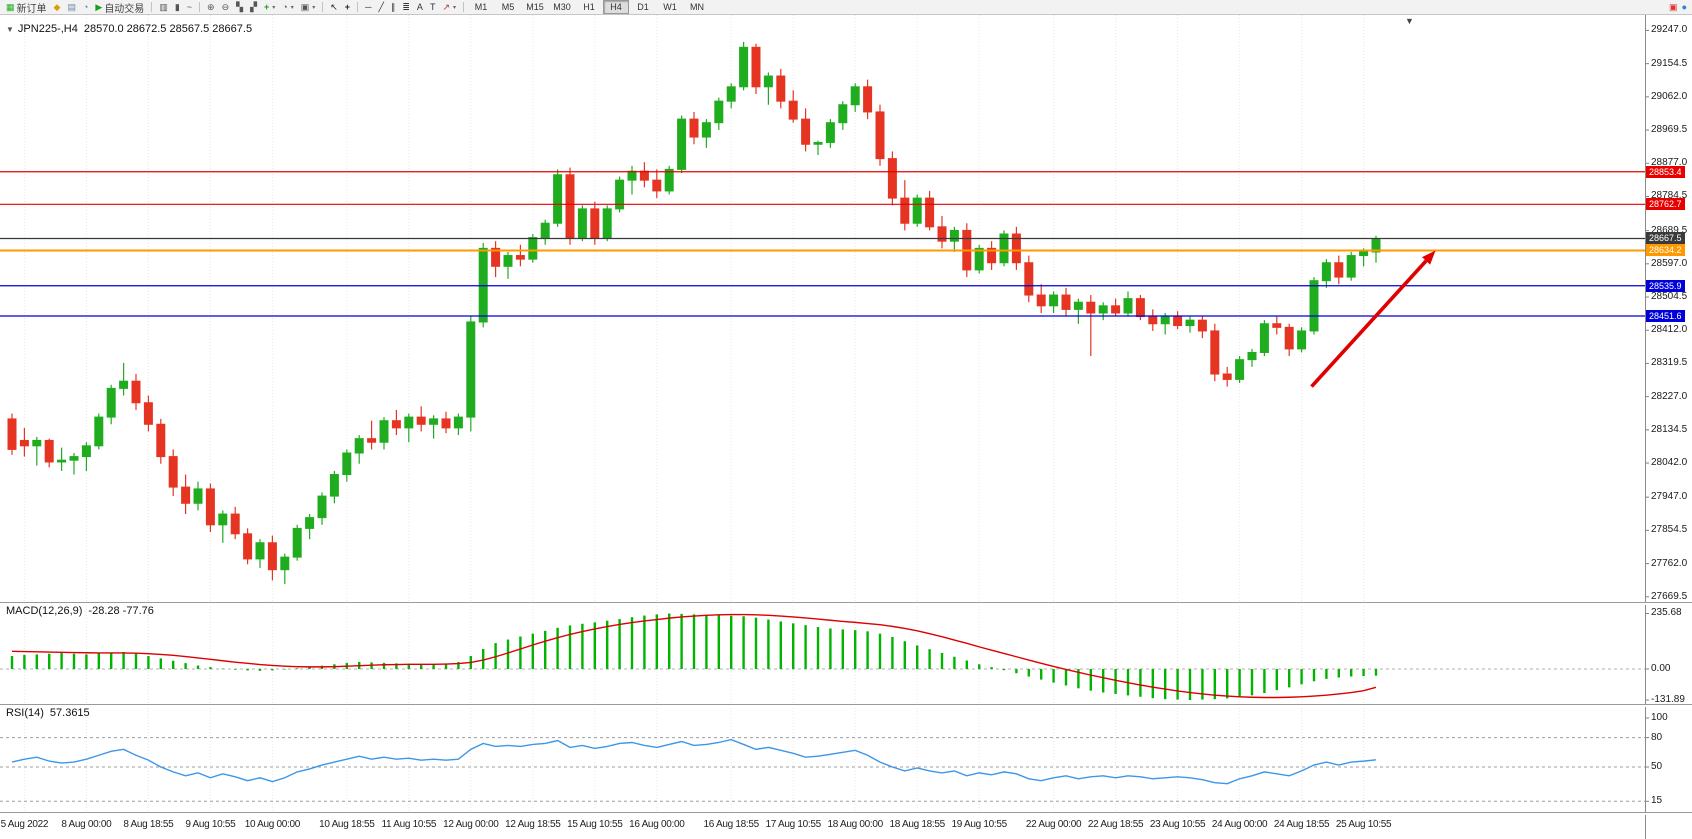 Image resolution: width=1692 pixels, height=839 pixels. I want to click on zoom-in-button: ⊕, so click(211, 7).